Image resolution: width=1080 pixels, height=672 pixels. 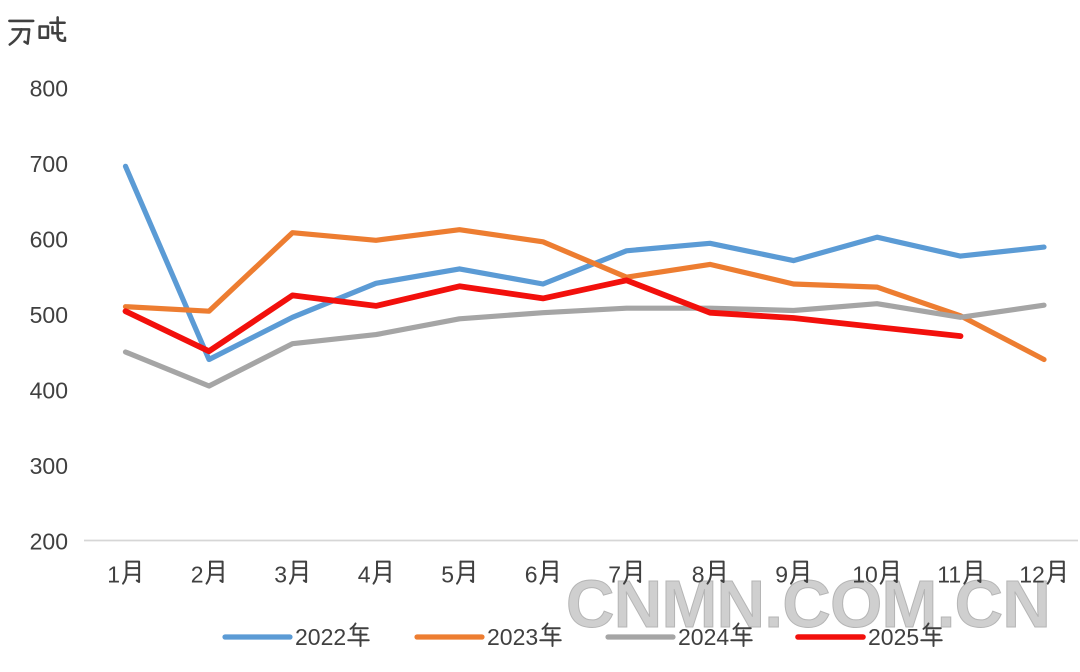 What do you see at coordinates (893, 637) in the screenshot?
I see `svg-text: 2025` at bounding box center [893, 637].